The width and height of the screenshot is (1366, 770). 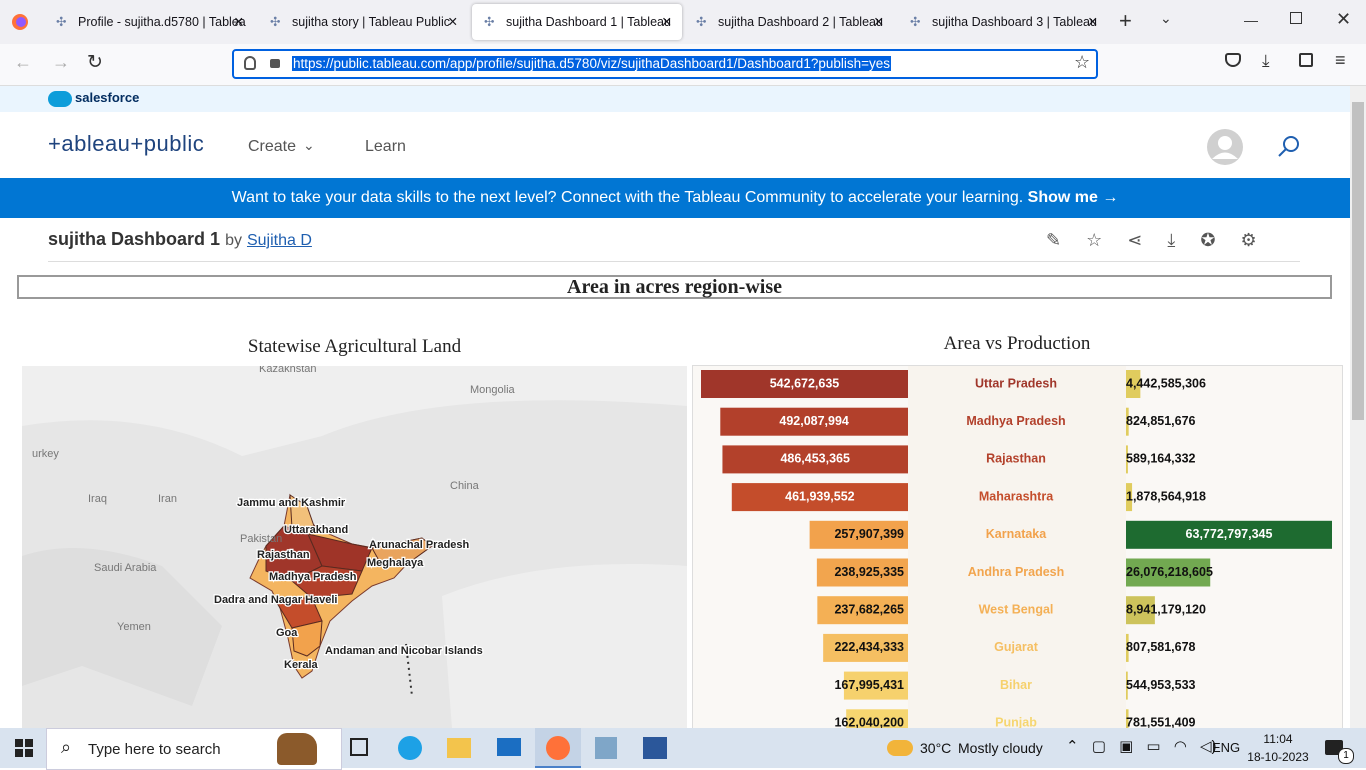 What do you see at coordinates (1208, 240) in the screenshot?
I see `badge-icon: ✪` at bounding box center [1208, 240].